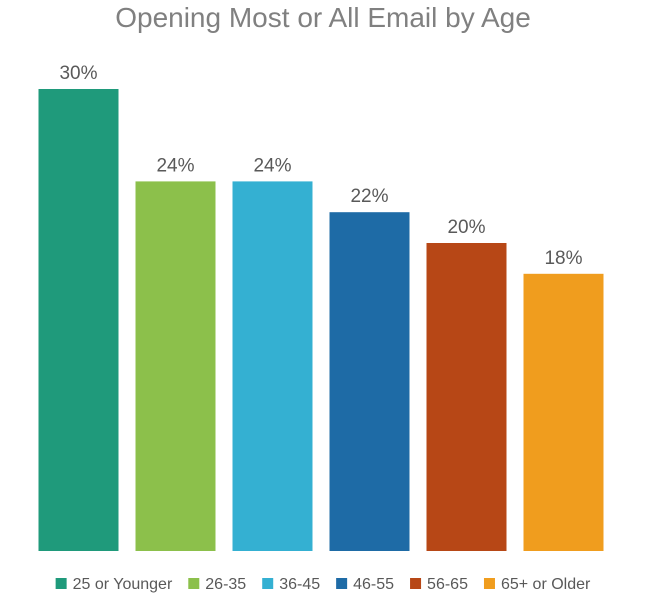  I want to click on legend-item-56-65: 56-65, so click(439, 584).